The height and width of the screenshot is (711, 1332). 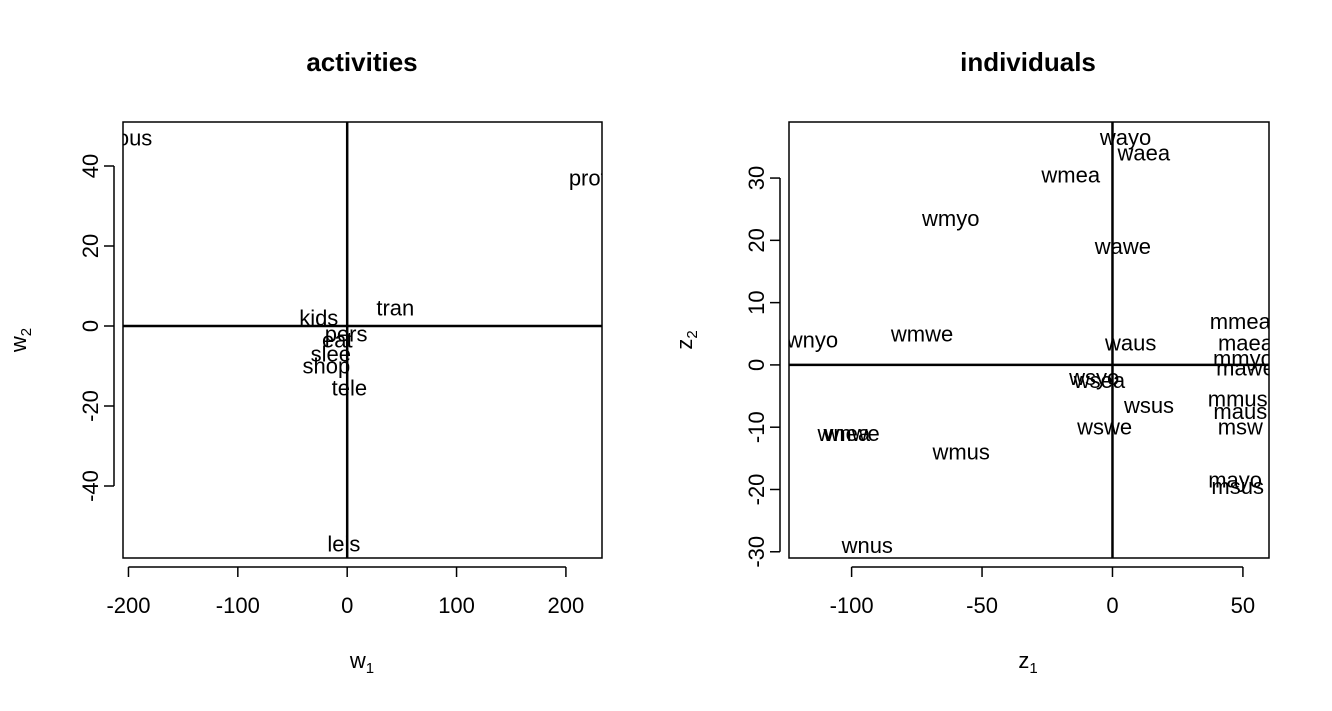 What do you see at coordinates (756, 240) in the screenshot?
I see `individuals-y-tick-label: 20` at bounding box center [756, 240].